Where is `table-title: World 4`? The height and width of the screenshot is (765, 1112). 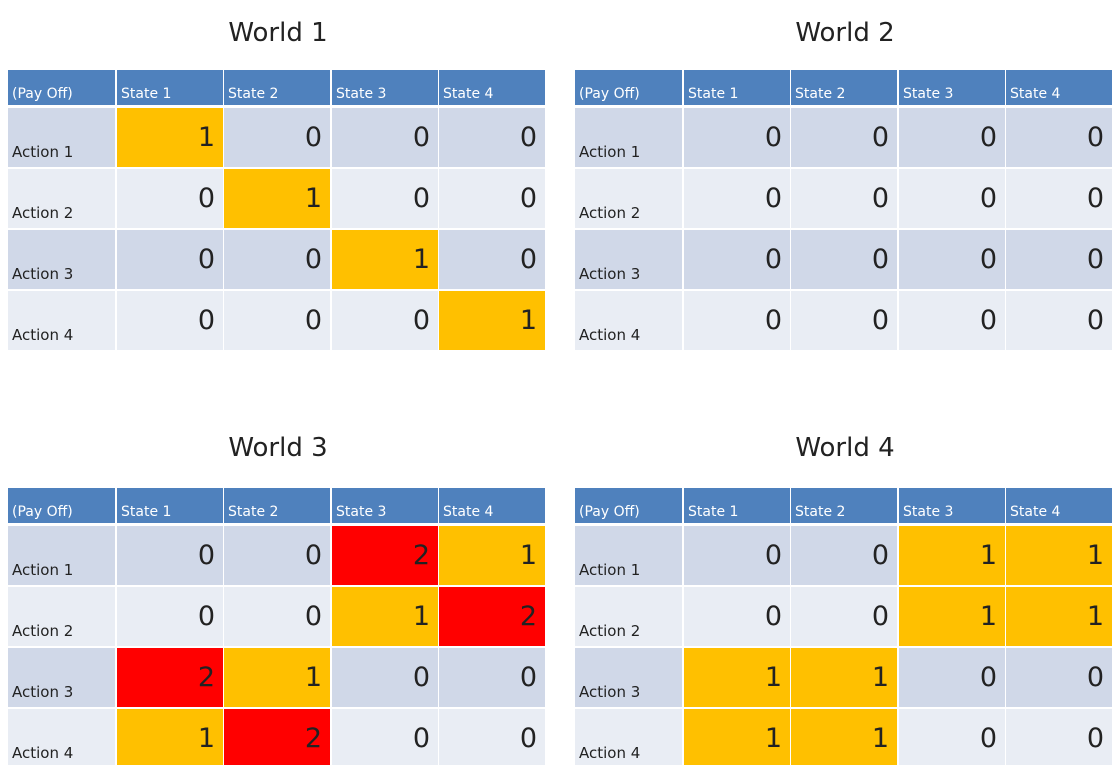
table-title: World 4 is located at coordinates (845, 448).